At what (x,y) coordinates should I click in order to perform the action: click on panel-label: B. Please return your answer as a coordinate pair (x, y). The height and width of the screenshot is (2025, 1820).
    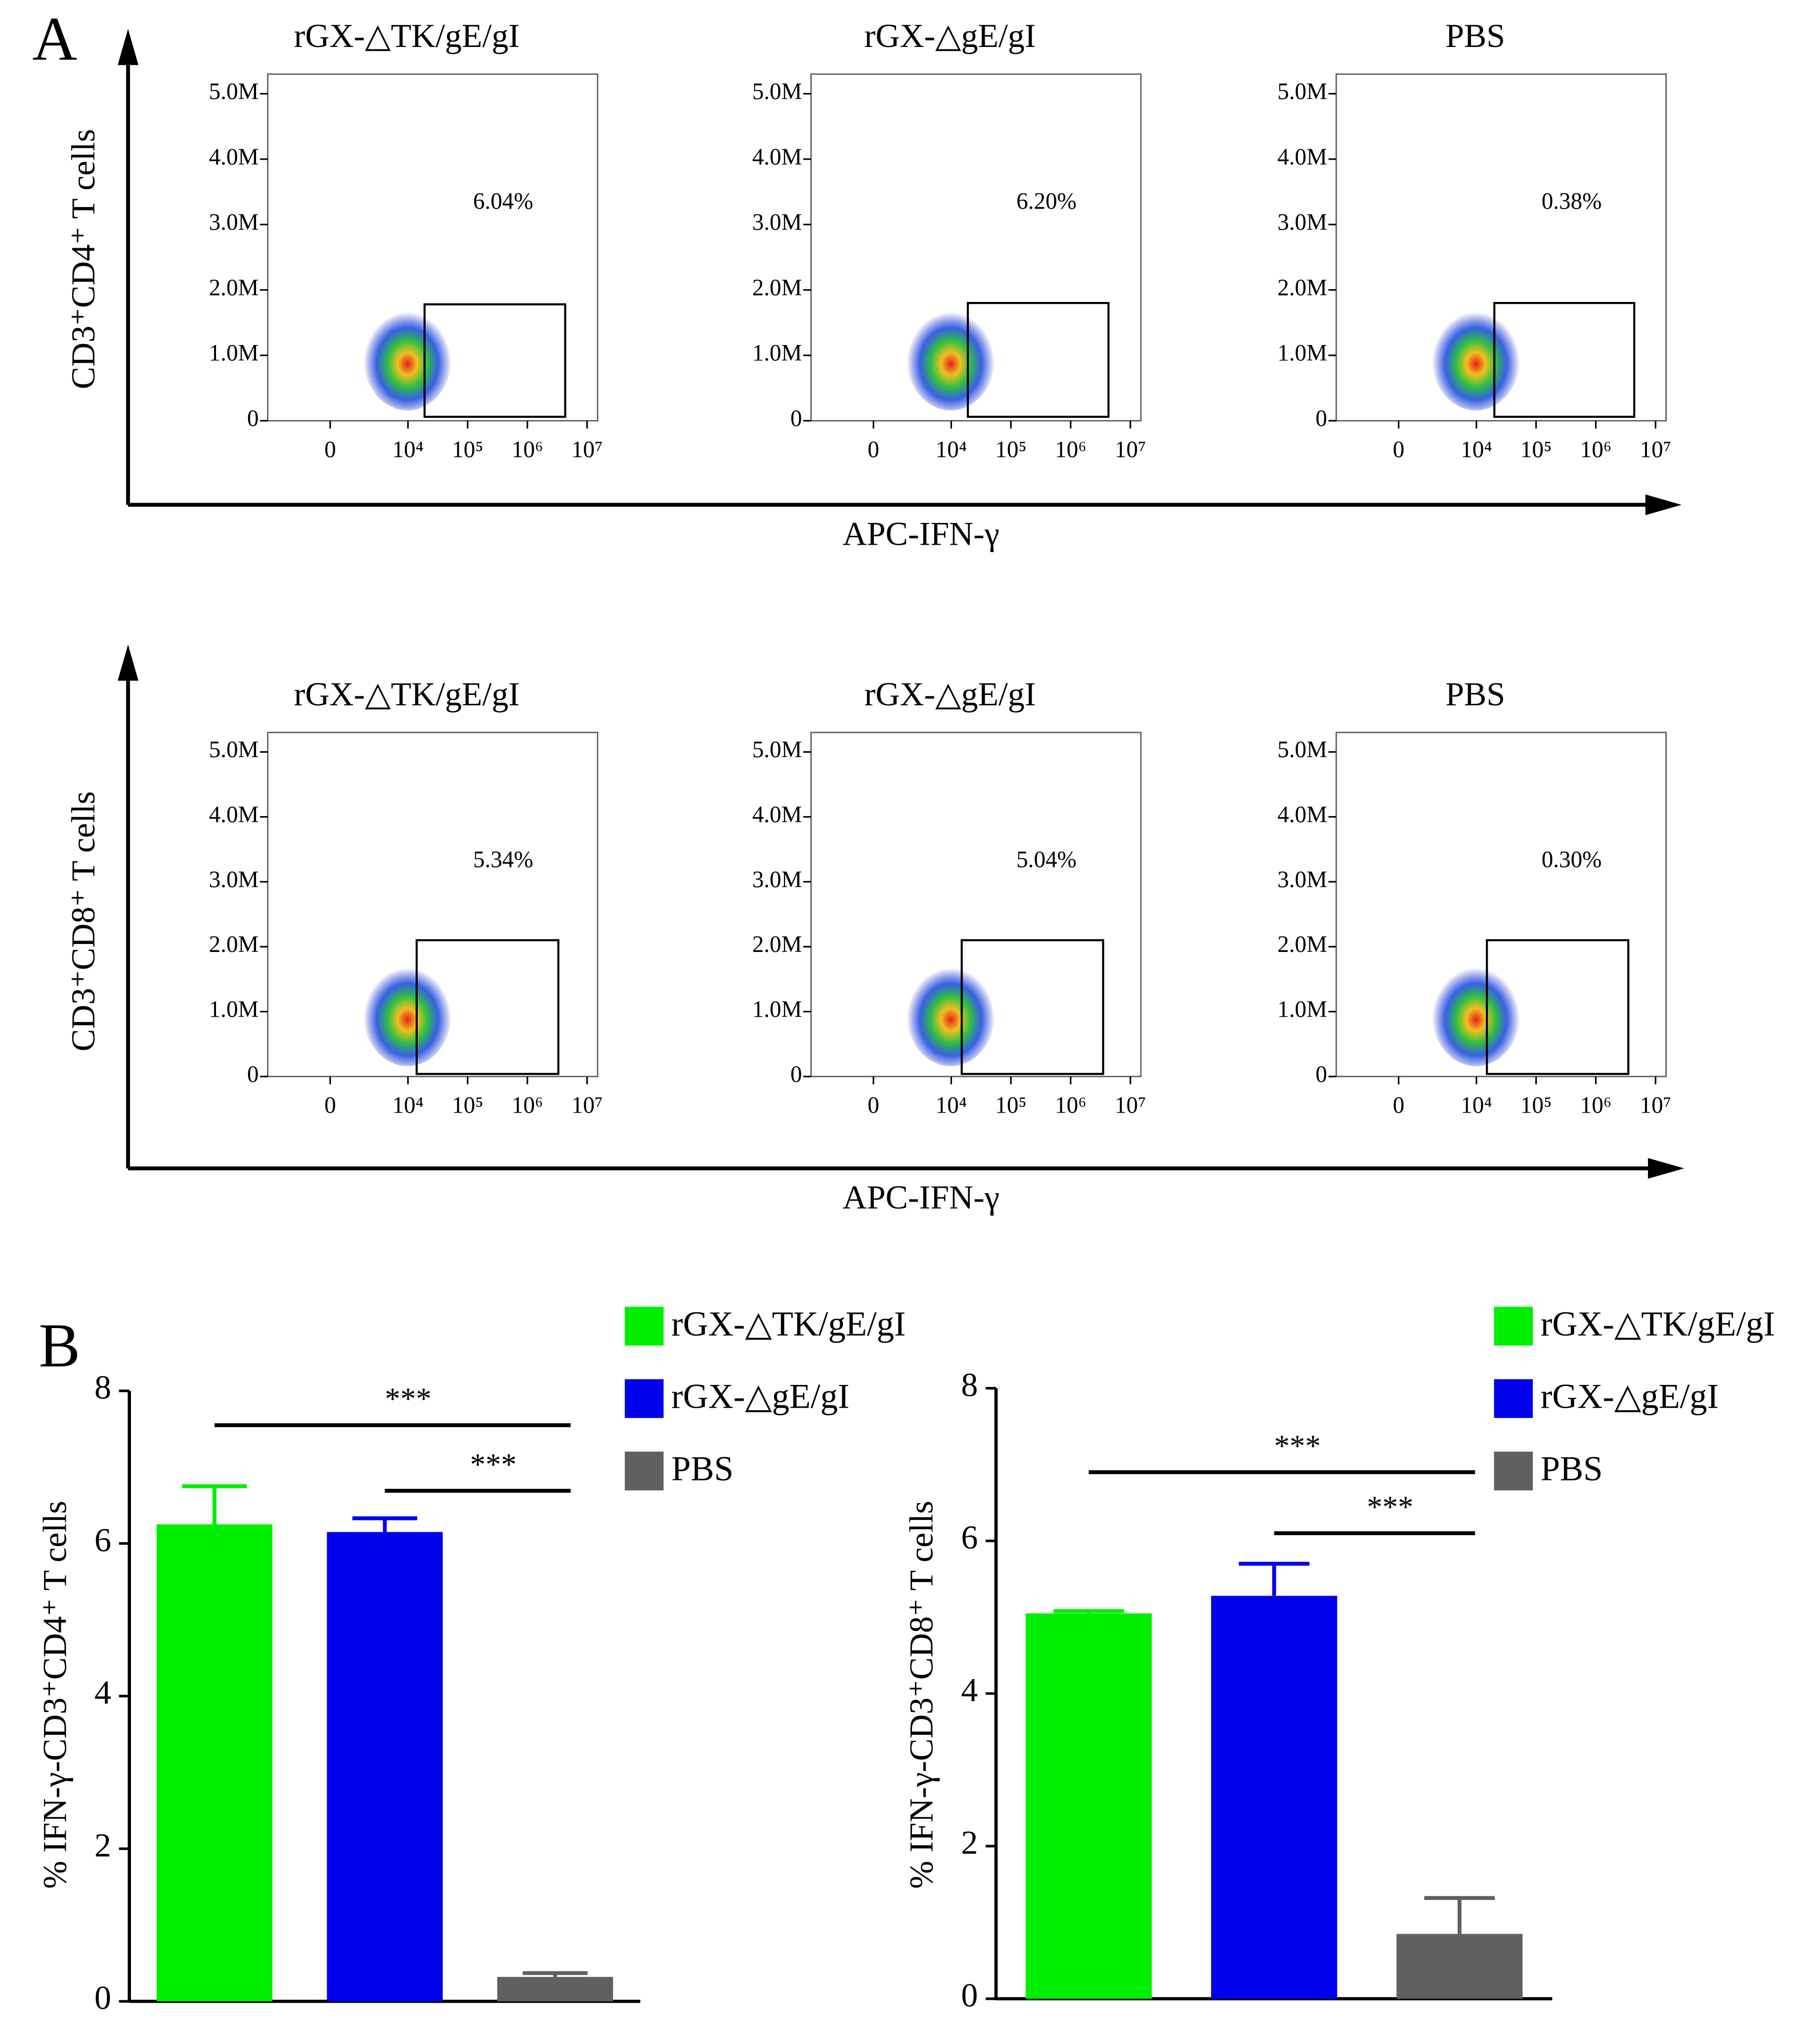
    Looking at the image, I should click on (60, 1346).